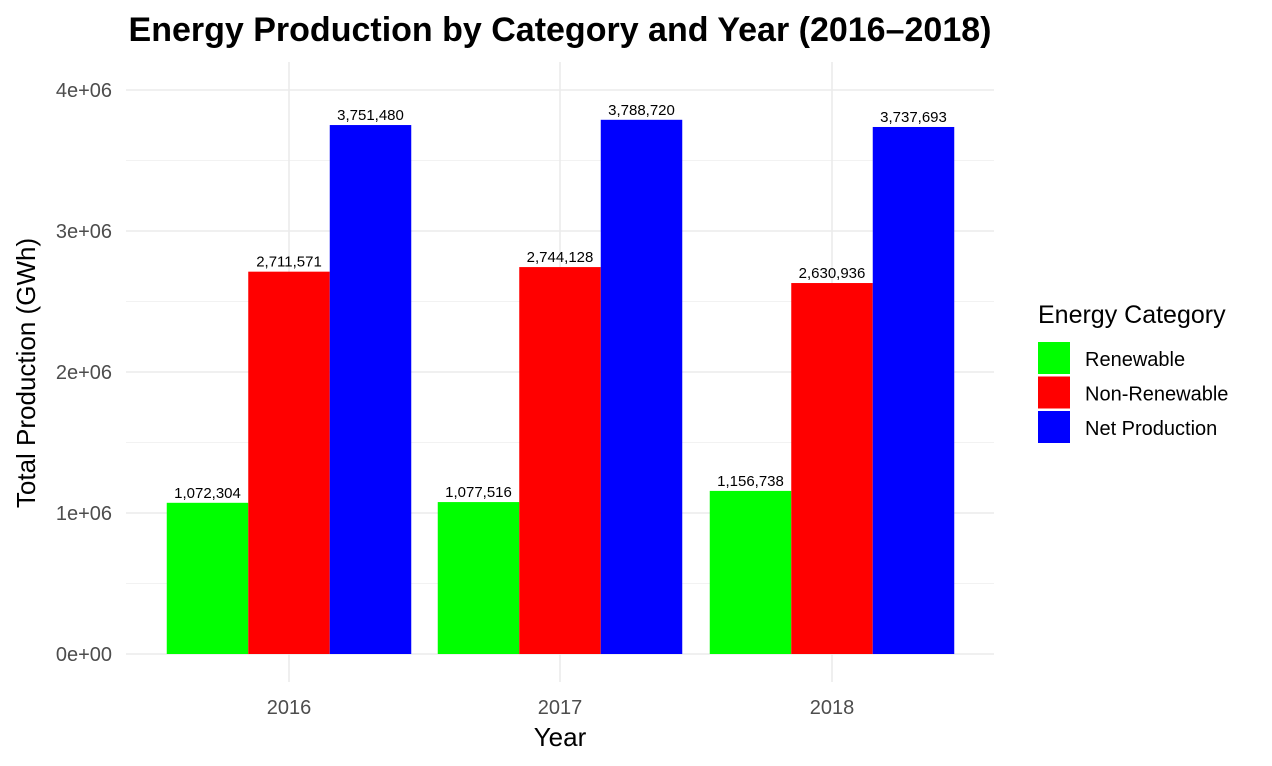 This screenshot has height=766, width=1272. Describe the element at coordinates (207, 493) in the screenshot. I see `data-label: 1,072,304` at that location.